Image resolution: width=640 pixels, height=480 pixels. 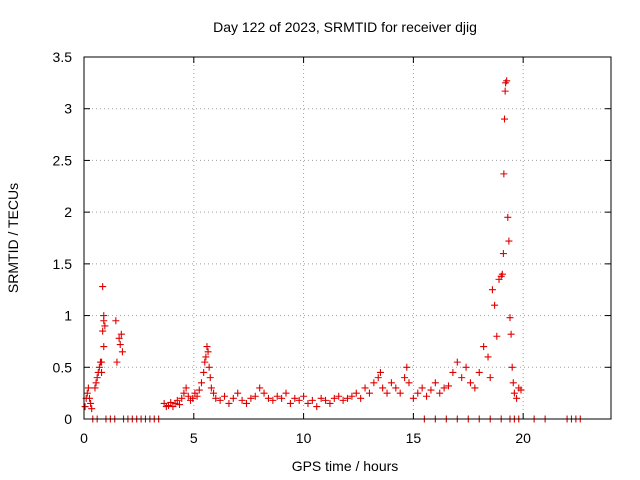 I want to click on y-tick-label: 0, so click(x=68, y=419).